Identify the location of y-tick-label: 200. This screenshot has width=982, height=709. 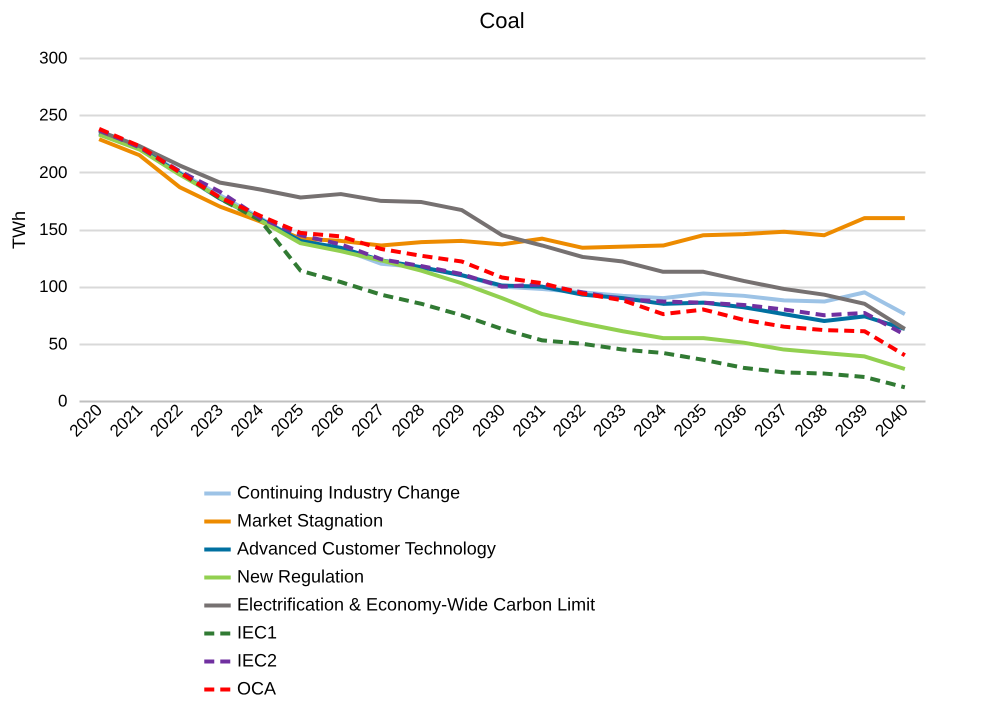
(53, 172).